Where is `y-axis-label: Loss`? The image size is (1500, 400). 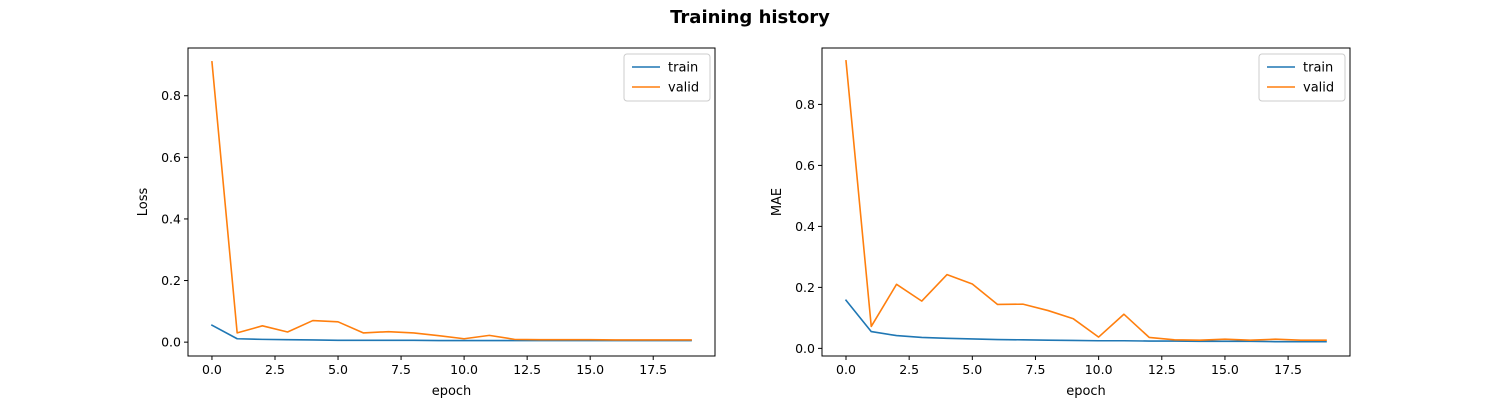
y-axis-label: Loss is located at coordinates (143, 202).